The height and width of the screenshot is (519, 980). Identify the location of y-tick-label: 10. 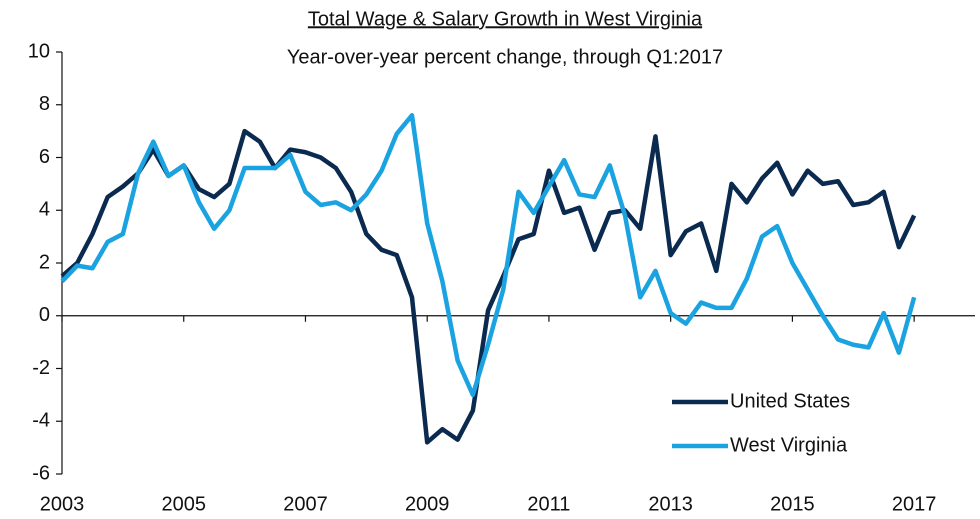
(39, 51).